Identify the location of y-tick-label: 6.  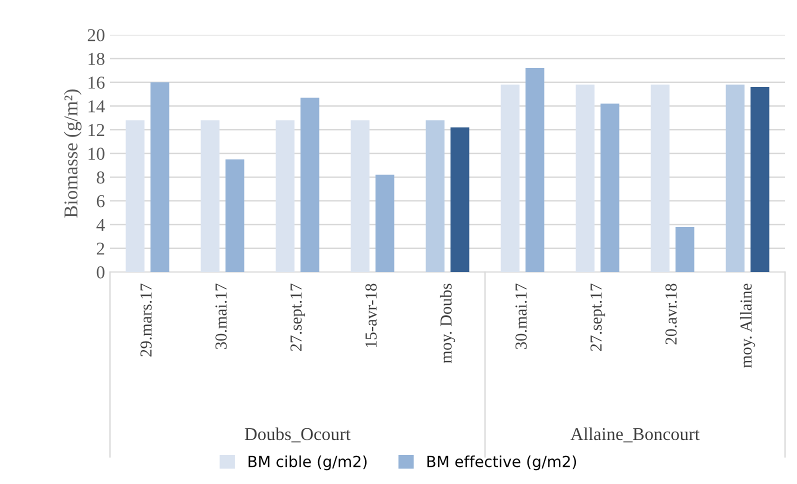
(100, 201).